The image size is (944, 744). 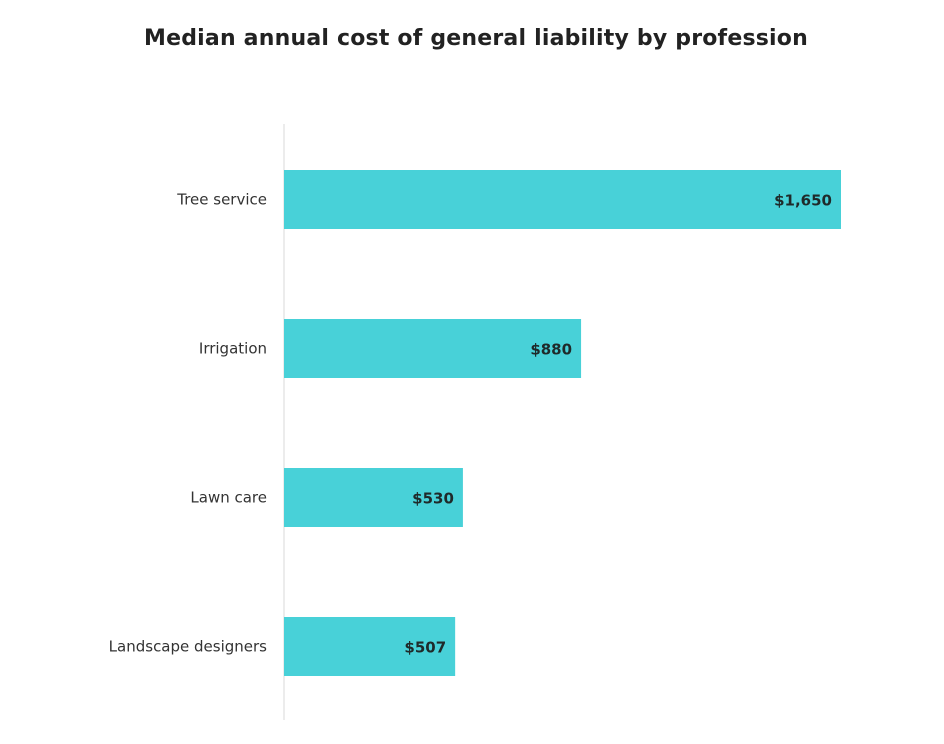 I want to click on category-label: Irrigation, so click(x=233, y=349).